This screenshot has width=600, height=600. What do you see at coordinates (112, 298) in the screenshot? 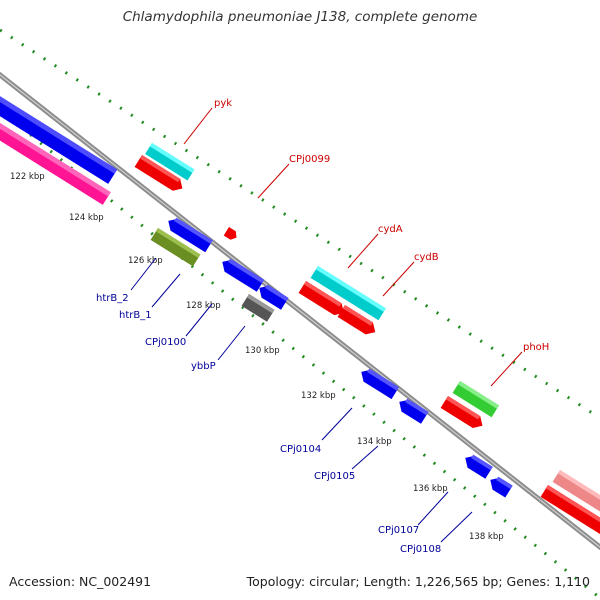
I see `gene-label-htrb2: htrB_2` at bounding box center [112, 298].